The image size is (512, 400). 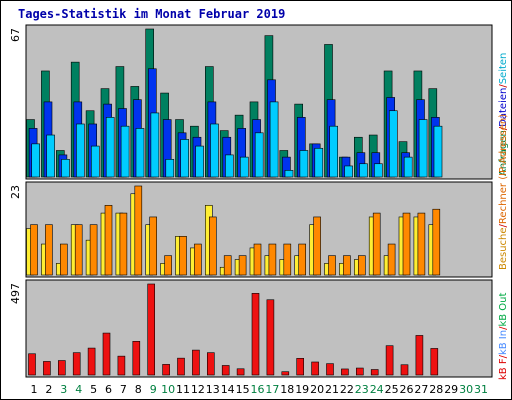 I want to click on x-axis-day-label: 31, so click(x=481, y=389).